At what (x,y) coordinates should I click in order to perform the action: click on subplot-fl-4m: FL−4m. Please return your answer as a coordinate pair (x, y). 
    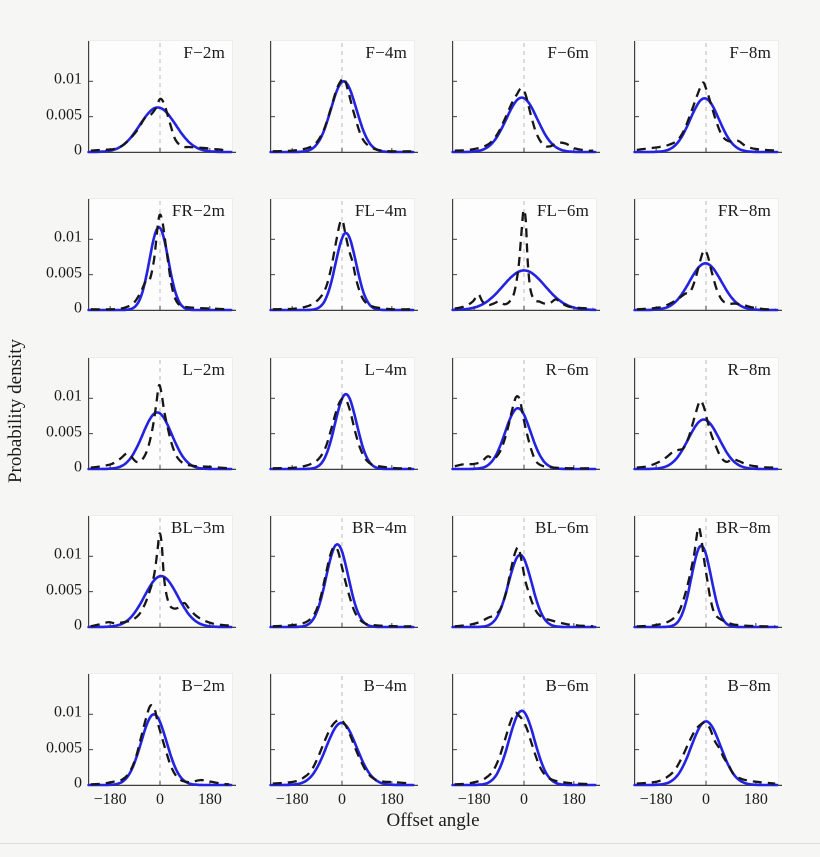
    Looking at the image, I should click on (343, 255).